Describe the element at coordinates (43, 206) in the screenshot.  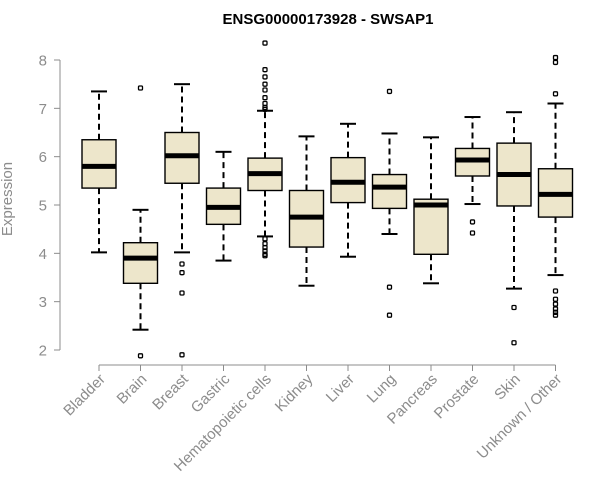
I see `y-tick-label: 5` at that location.